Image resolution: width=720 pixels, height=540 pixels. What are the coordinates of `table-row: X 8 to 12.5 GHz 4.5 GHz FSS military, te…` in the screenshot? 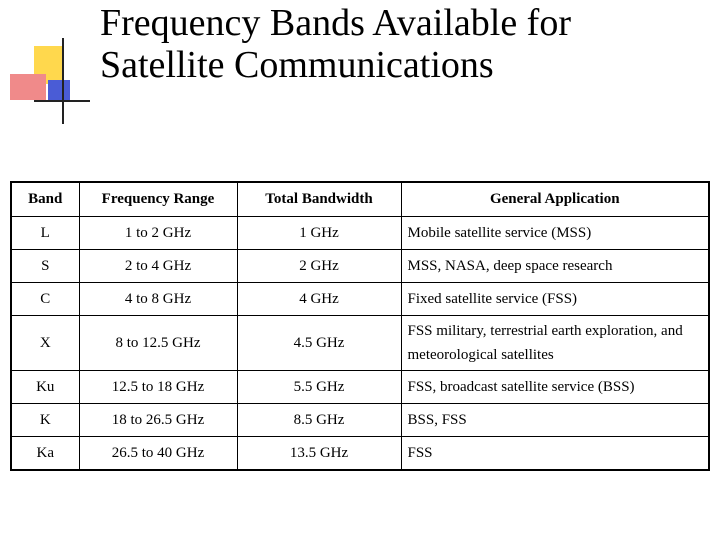 It's located at (360, 343).